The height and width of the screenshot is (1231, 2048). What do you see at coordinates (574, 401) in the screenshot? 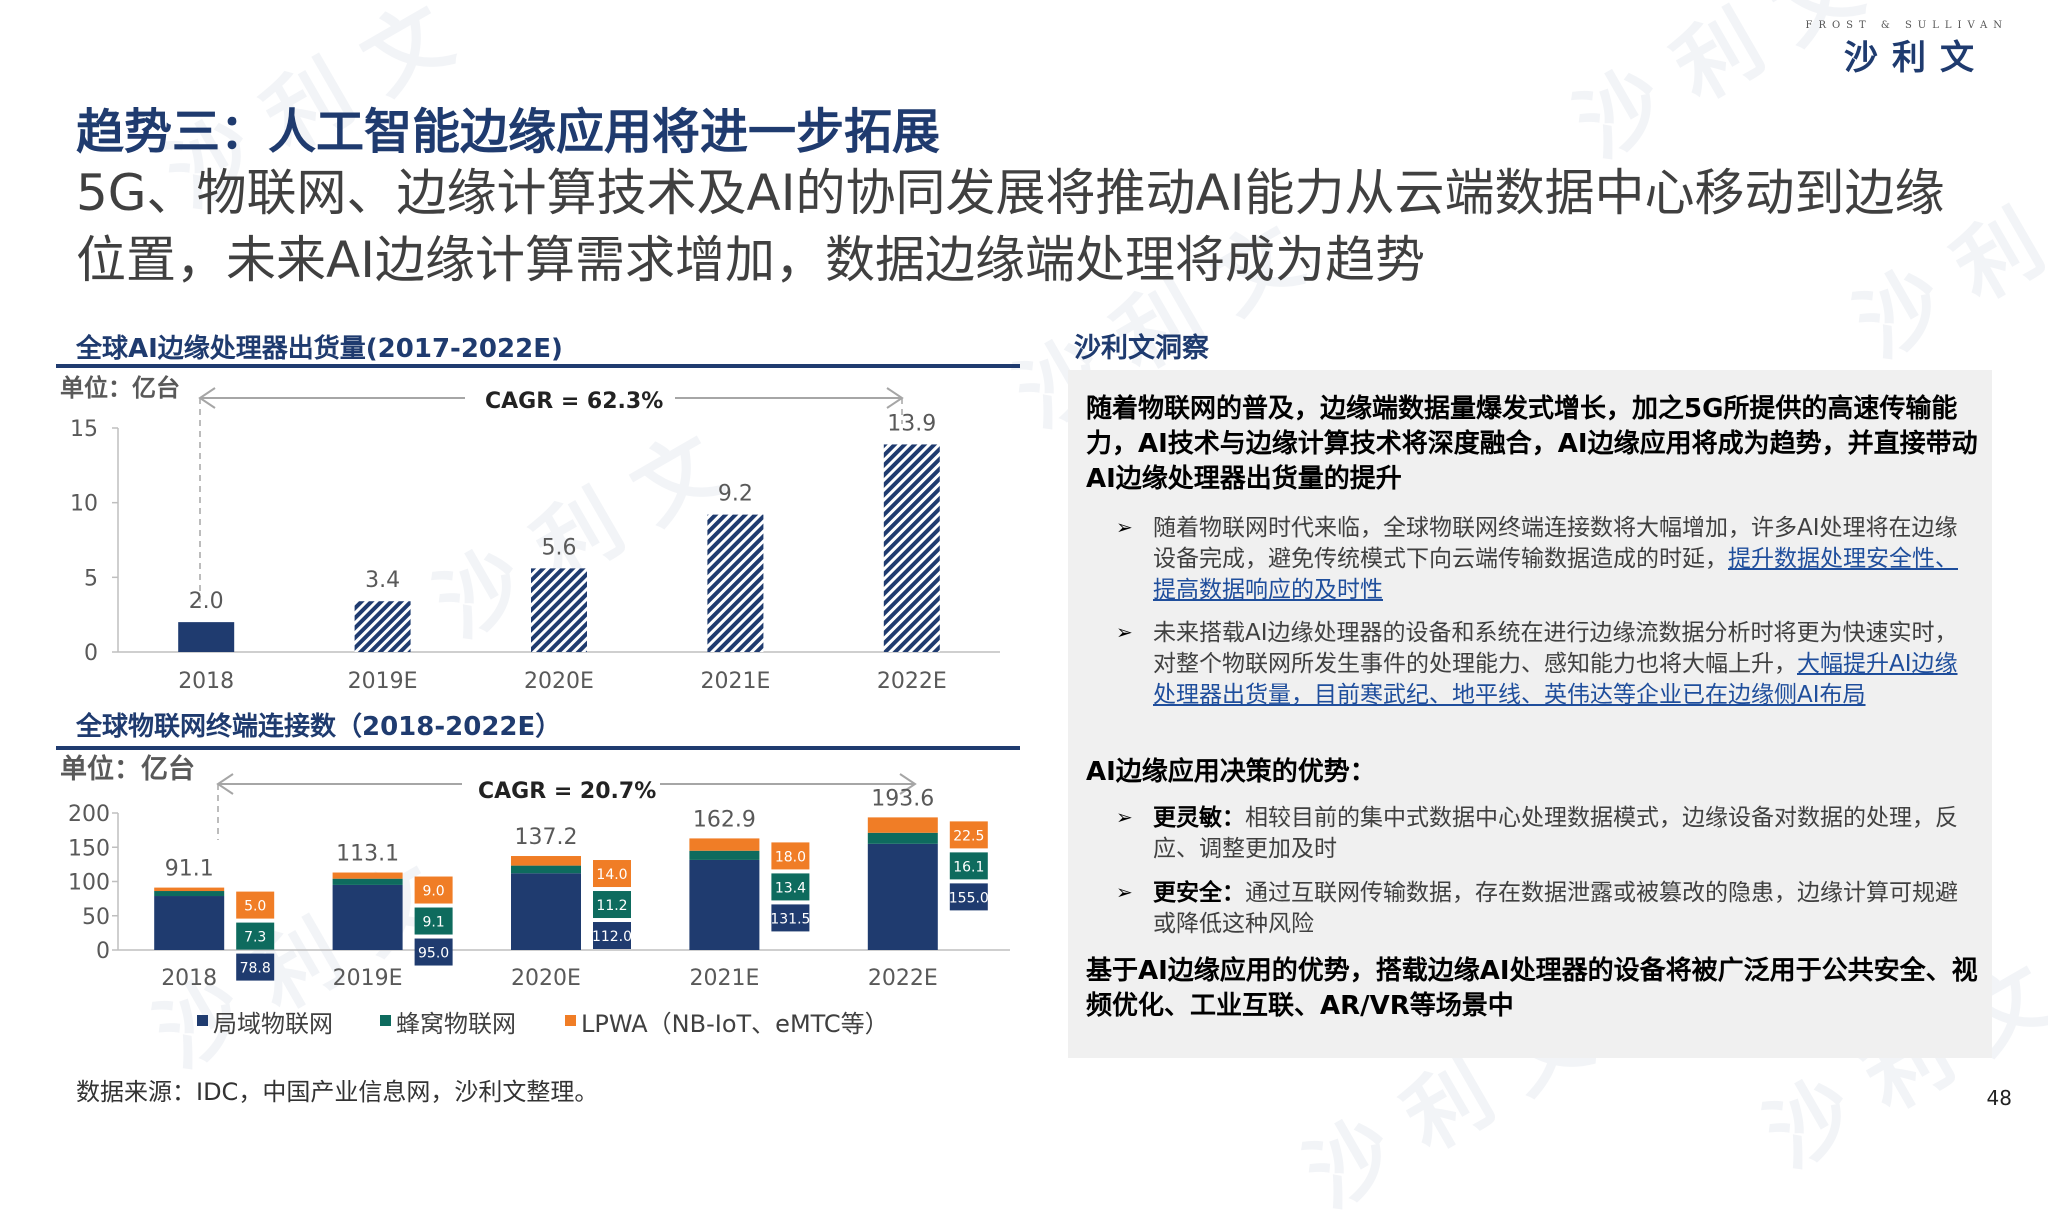
I see `chart1-cagr: CAGR = 62.3%` at bounding box center [574, 401].